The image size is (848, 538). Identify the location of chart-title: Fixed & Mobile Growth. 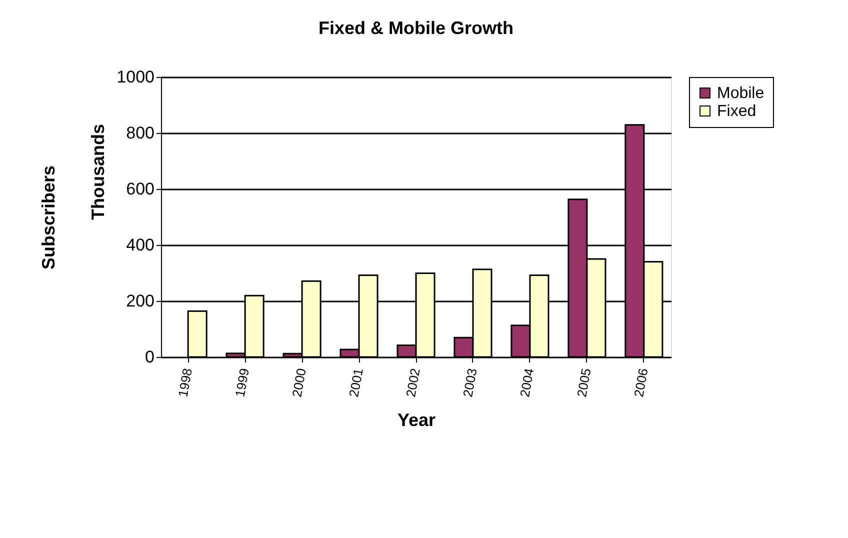
(416, 28).